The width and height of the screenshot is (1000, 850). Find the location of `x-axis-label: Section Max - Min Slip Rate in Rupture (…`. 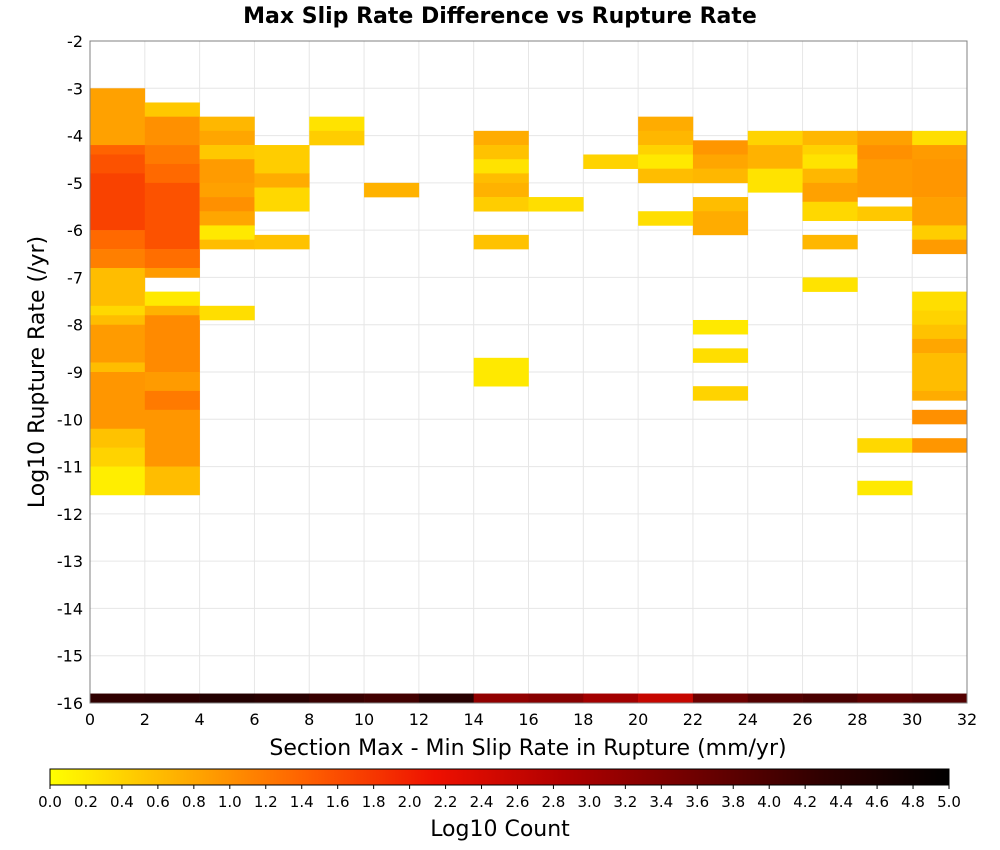

x-axis-label: Section Max - Min Slip Rate in Rupture (… is located at coordinates (527, 748).